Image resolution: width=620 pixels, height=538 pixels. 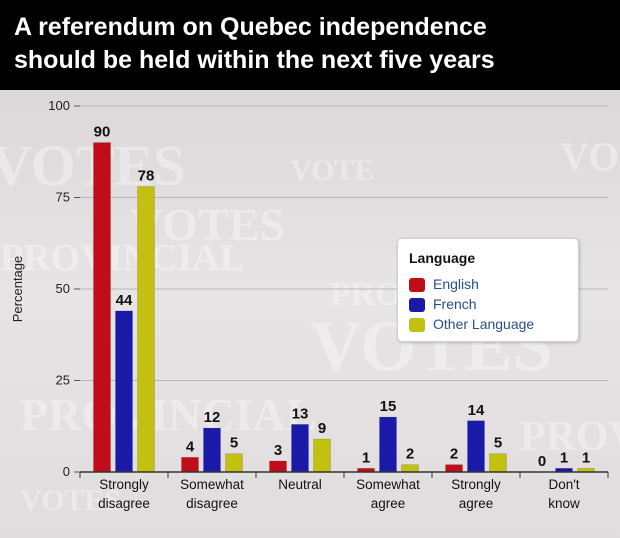 I want to click on legend-swatch-other-language, so click(x=417, y=325).